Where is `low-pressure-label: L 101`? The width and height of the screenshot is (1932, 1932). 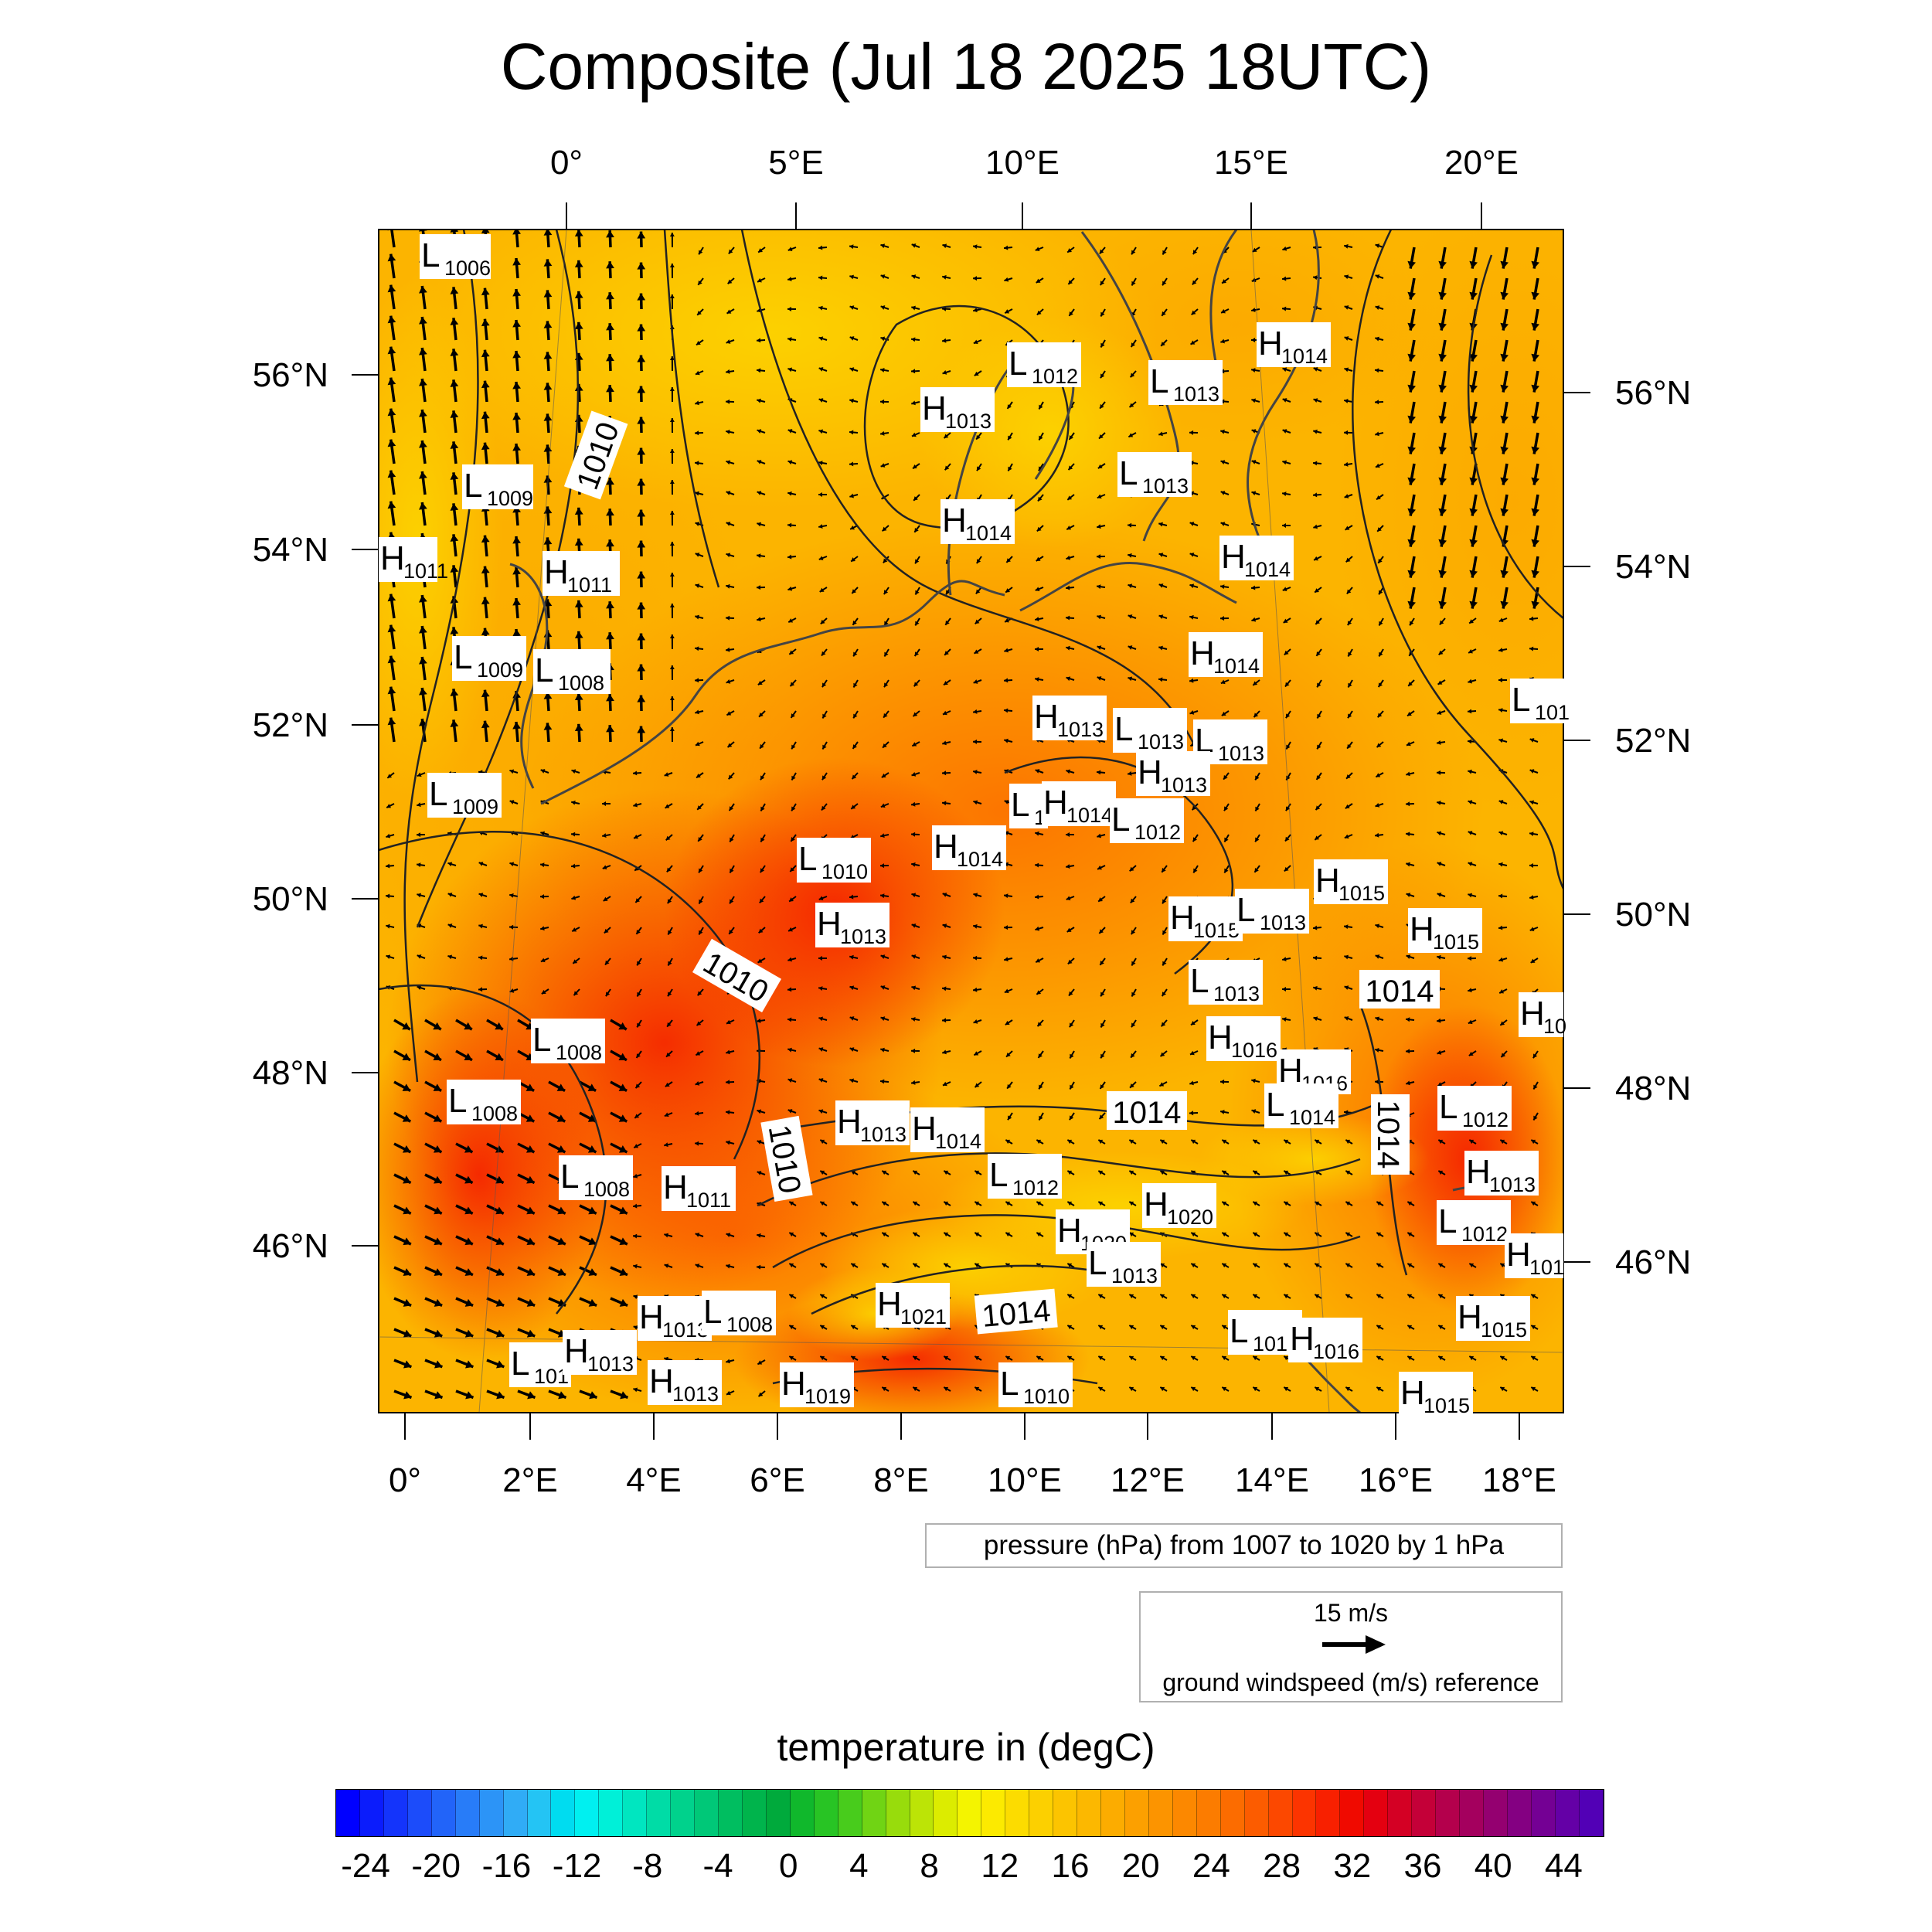 low-pressure-label: L 101 is located at coordinates (1540, 702).